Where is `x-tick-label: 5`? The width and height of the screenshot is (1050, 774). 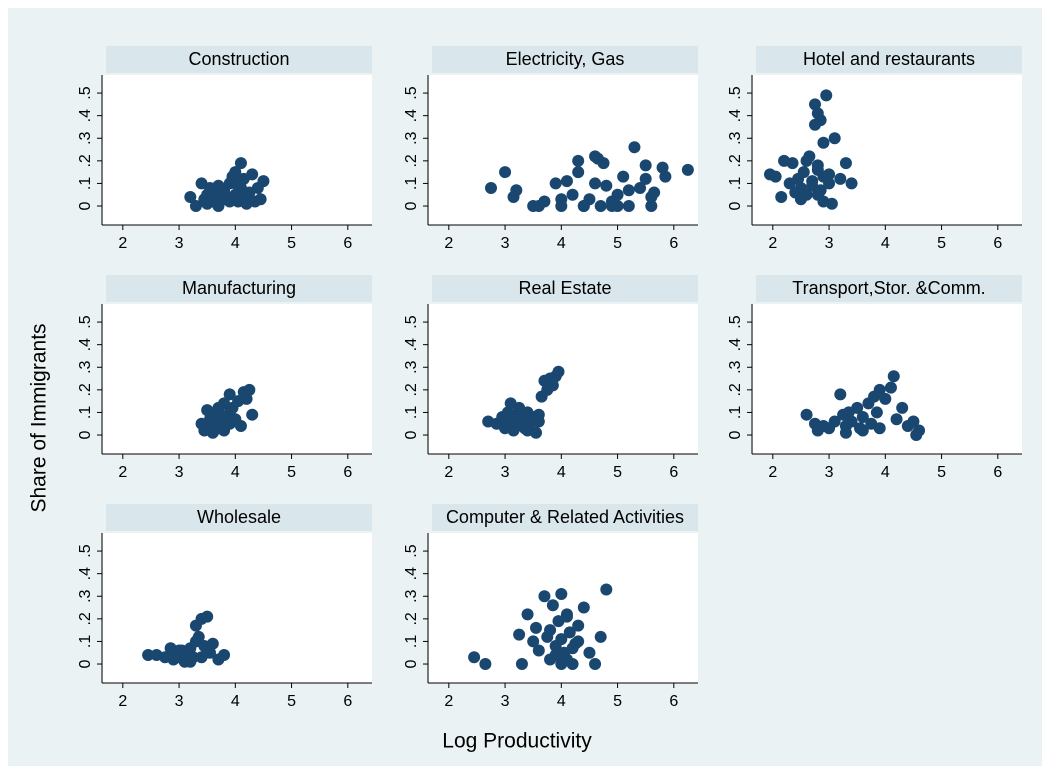
x-tick-label: 5 is located at coordinates (291, 701).